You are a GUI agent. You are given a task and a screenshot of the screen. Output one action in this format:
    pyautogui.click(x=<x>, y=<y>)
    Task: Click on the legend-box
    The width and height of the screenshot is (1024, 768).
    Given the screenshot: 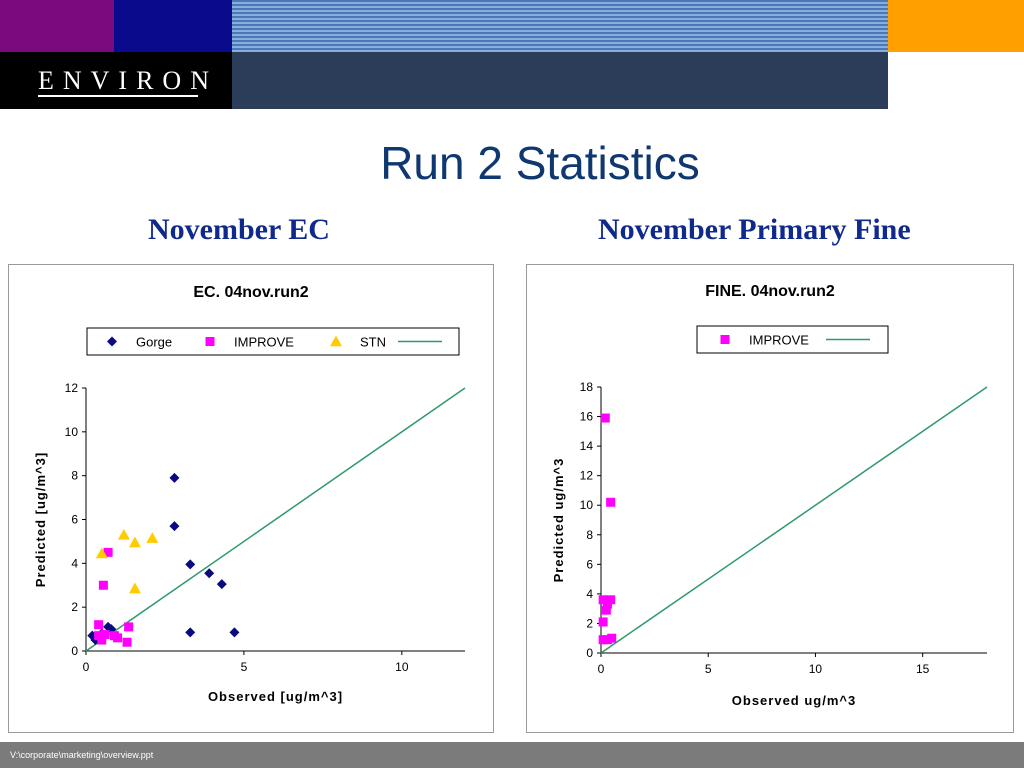 What is the action you would take?
    pyautogui.click(x=273, y=341)
    